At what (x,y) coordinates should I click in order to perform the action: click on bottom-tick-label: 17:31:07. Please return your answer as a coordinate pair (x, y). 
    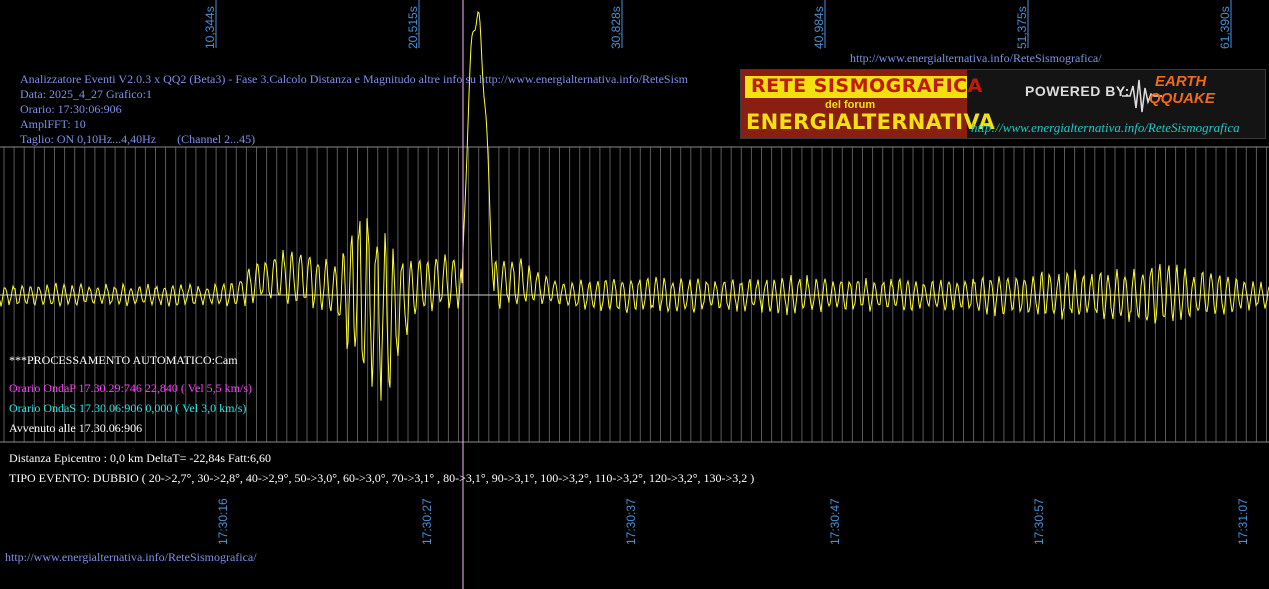
    Looking at the image, I should click on (1243, 521).